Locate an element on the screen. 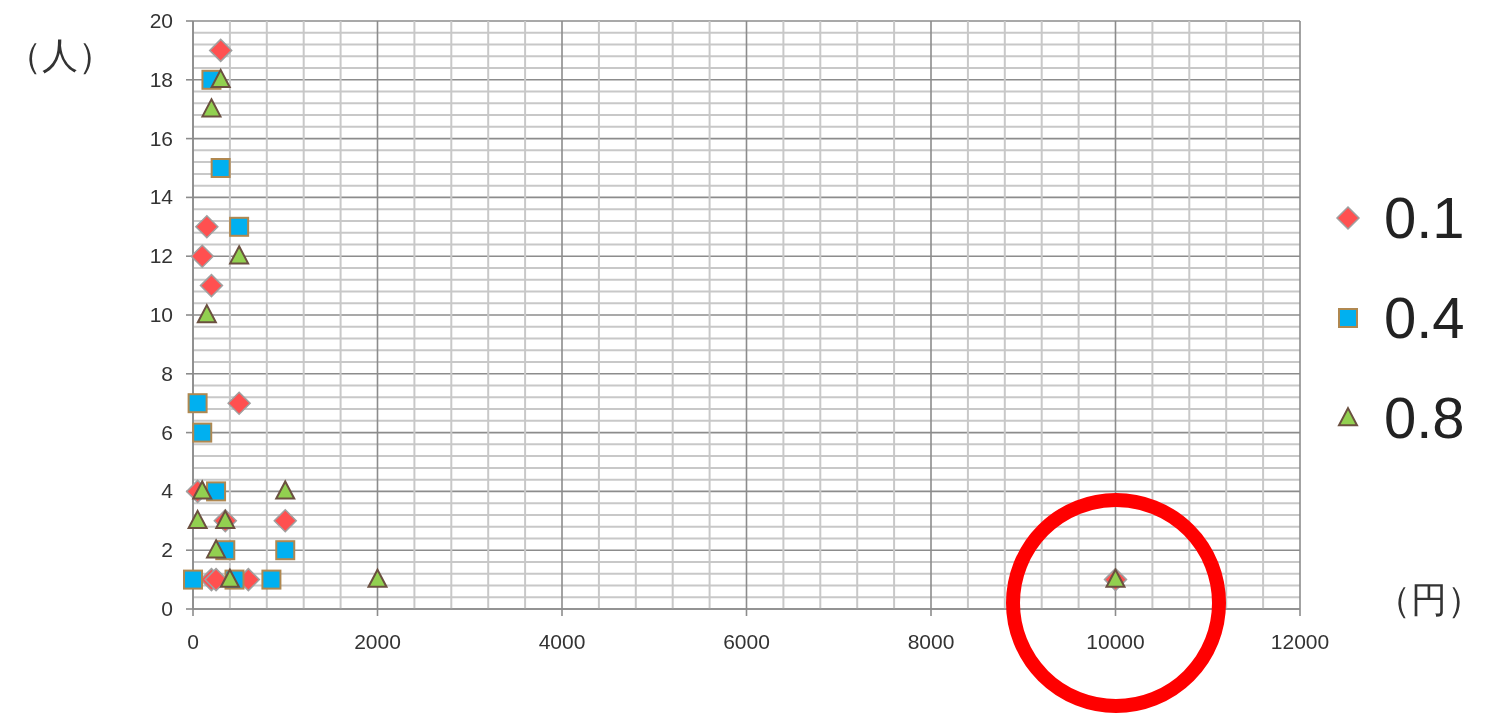 The width and height of the screenshot is (1489, 715). x-tick-label: 6000 is located at coordinates (746, 641).